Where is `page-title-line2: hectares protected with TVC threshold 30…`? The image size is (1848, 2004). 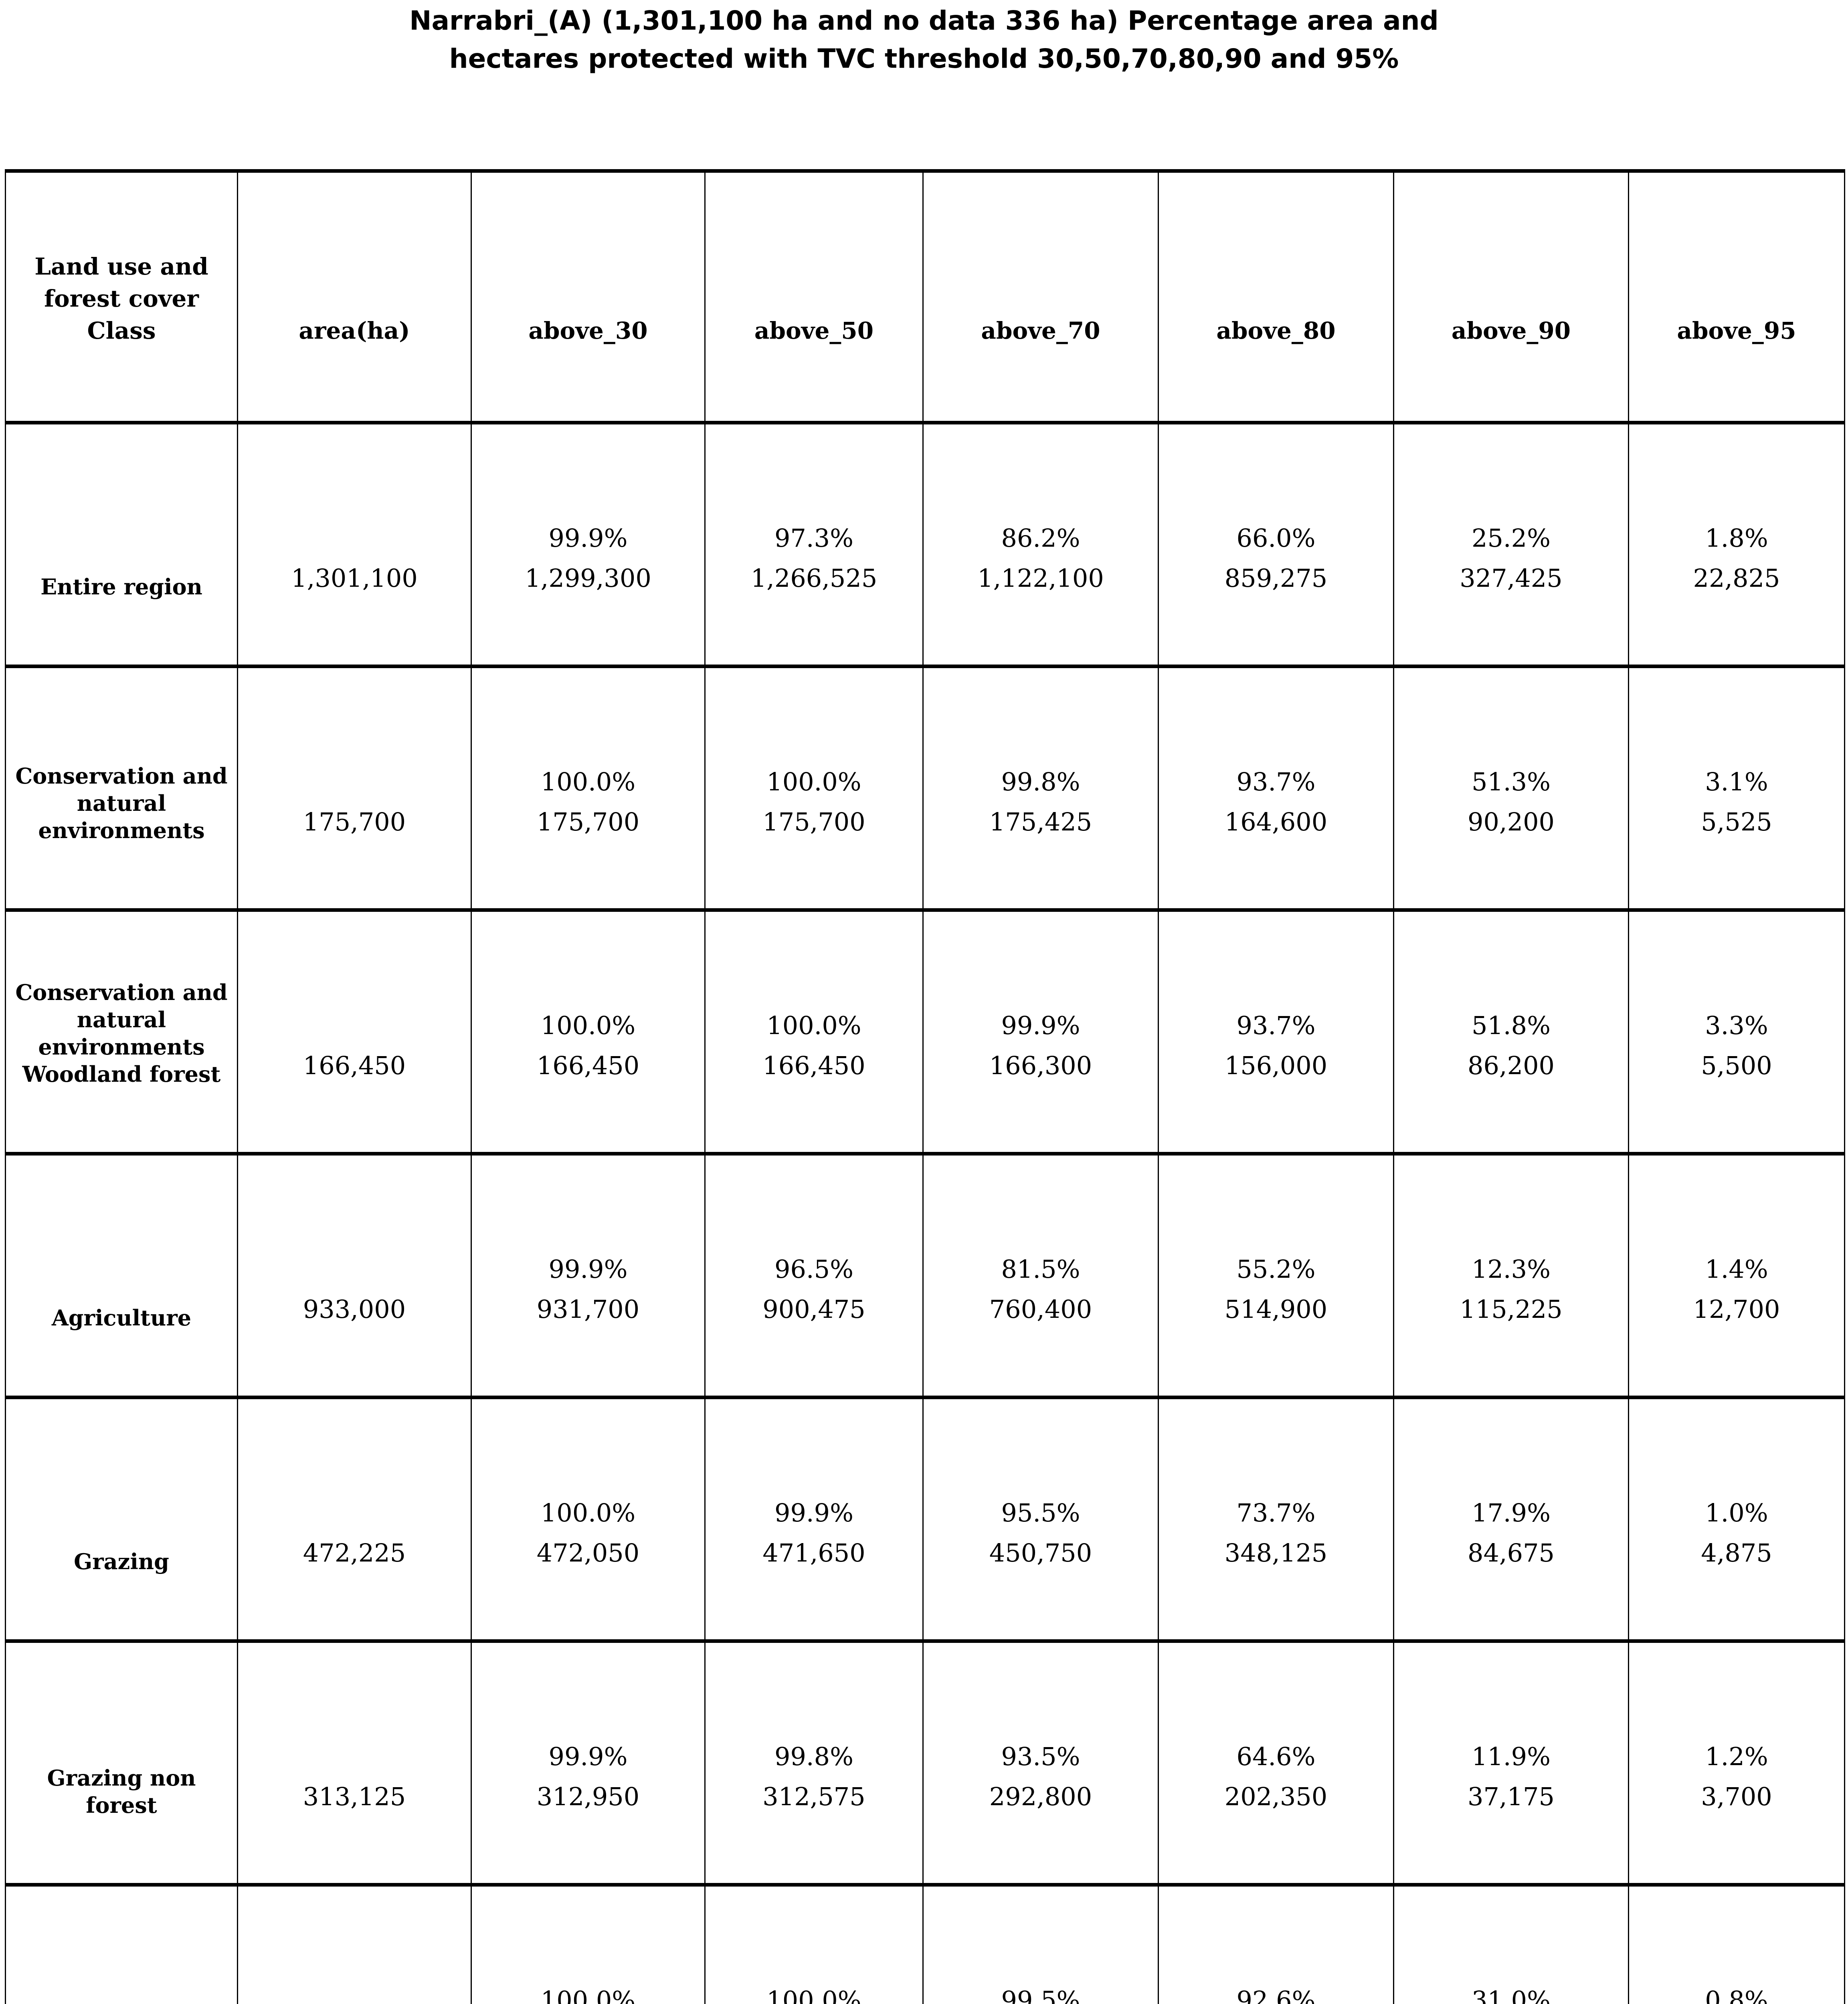 page-title-line2: hectares protected with TVC threshold 30… is located at coordinates (924, 59).